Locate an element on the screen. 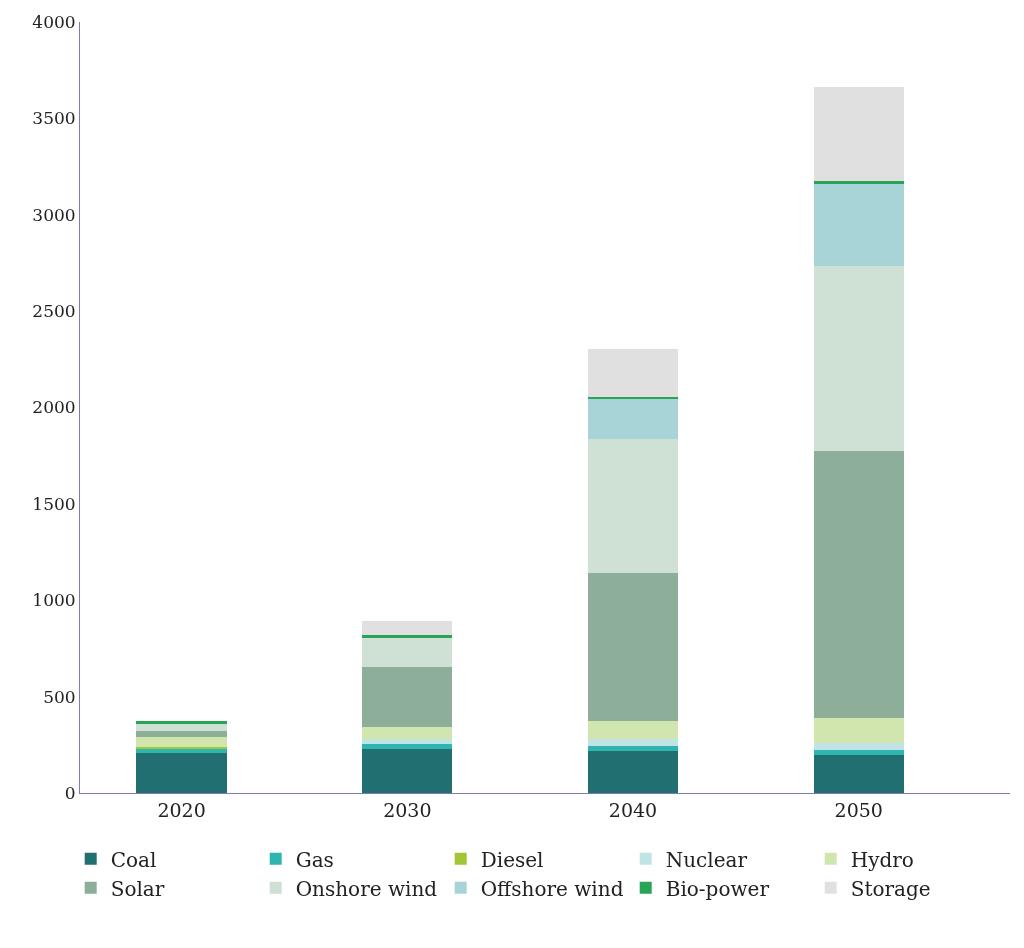 The height and width of the screenshot is (948, 1024). legend-label: Offshore wind is located at coordinates (552, 888).